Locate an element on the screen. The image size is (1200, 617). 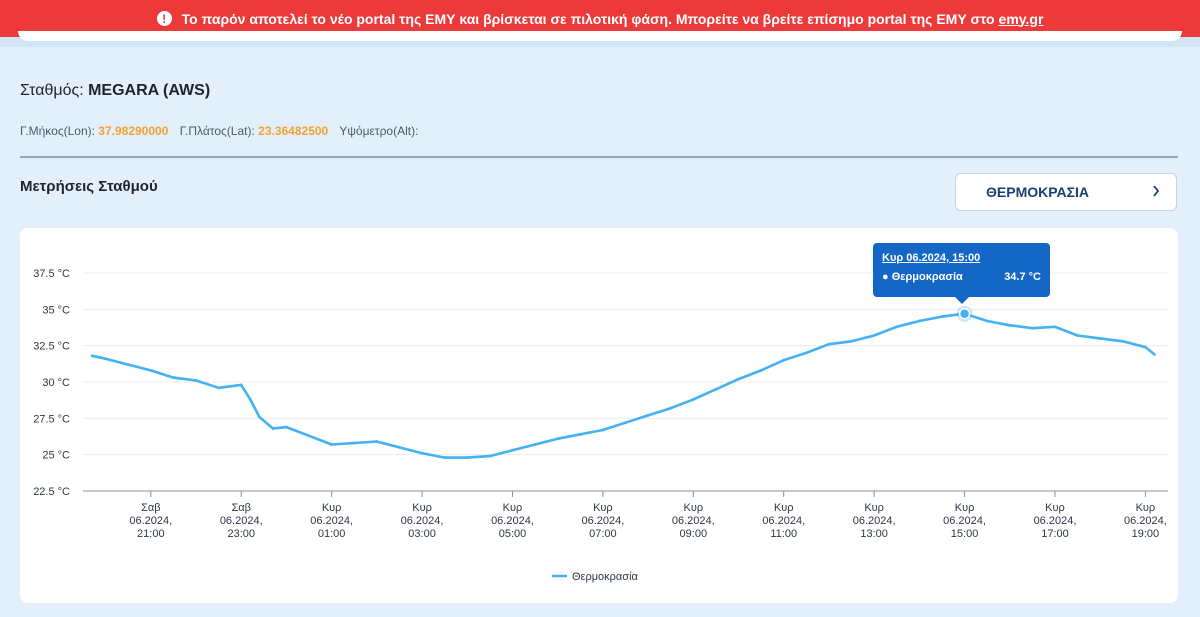
header-strip is located at coordinates (600, 39).